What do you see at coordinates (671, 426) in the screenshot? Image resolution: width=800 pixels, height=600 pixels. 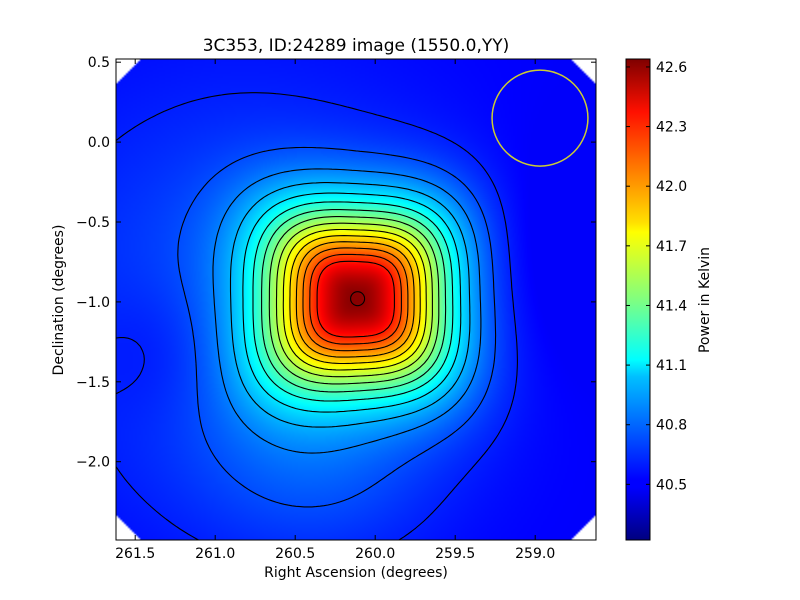 I see `colorbar-tick-label: 40.8` at bounding box center [671, 426].